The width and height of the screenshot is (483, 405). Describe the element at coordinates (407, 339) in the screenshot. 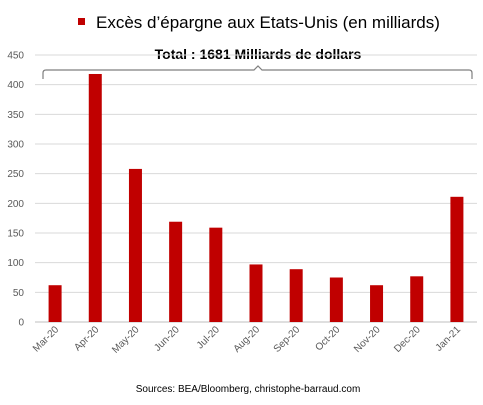

I see `x-tick-label: Dec-20` at that location.